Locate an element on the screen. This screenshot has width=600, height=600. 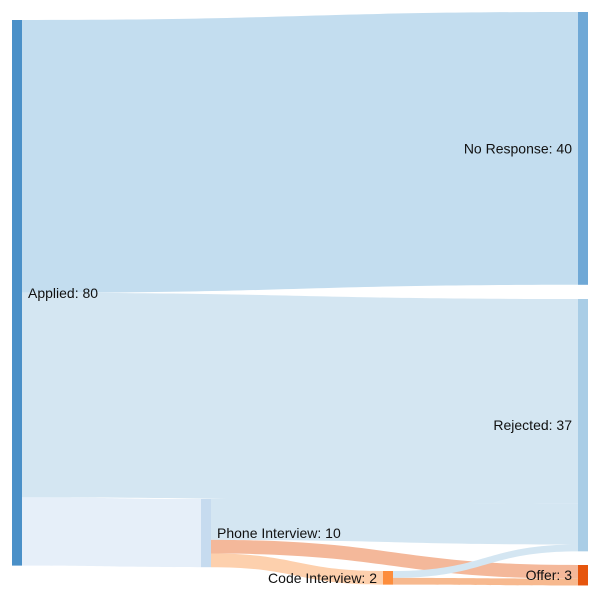
node-code is located at coordinates (388, 578).